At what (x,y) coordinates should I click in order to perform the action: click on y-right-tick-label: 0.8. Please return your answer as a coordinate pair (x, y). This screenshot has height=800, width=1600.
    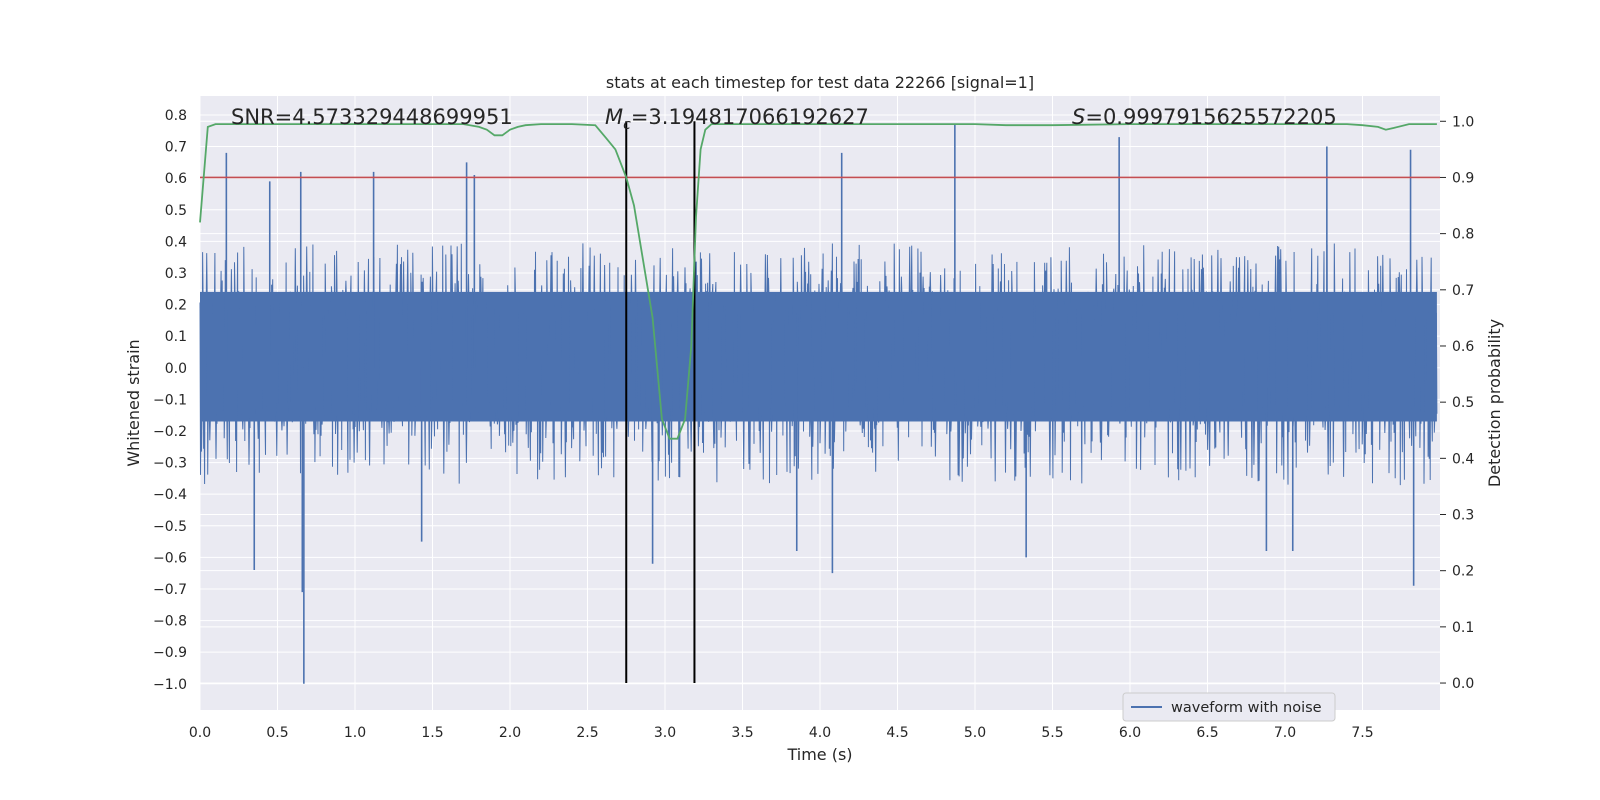
    Looking at the image, I should click on (1463, 235).